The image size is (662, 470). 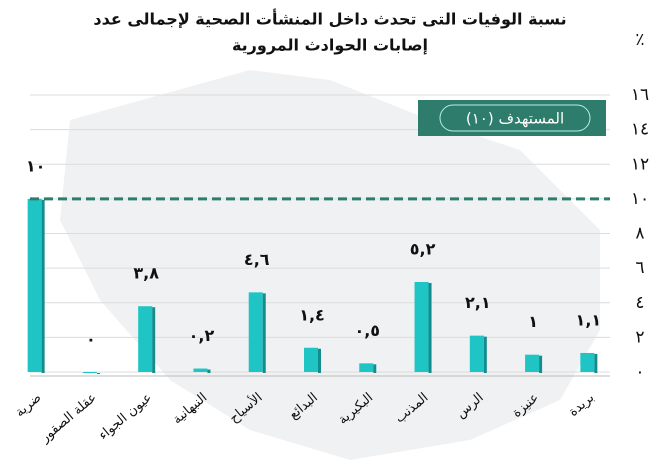 What do you see at coordinates (68, 418) in the screenshot?
I see `x-tick-label: عقلة الصقور` at bounding box center [68, 418].